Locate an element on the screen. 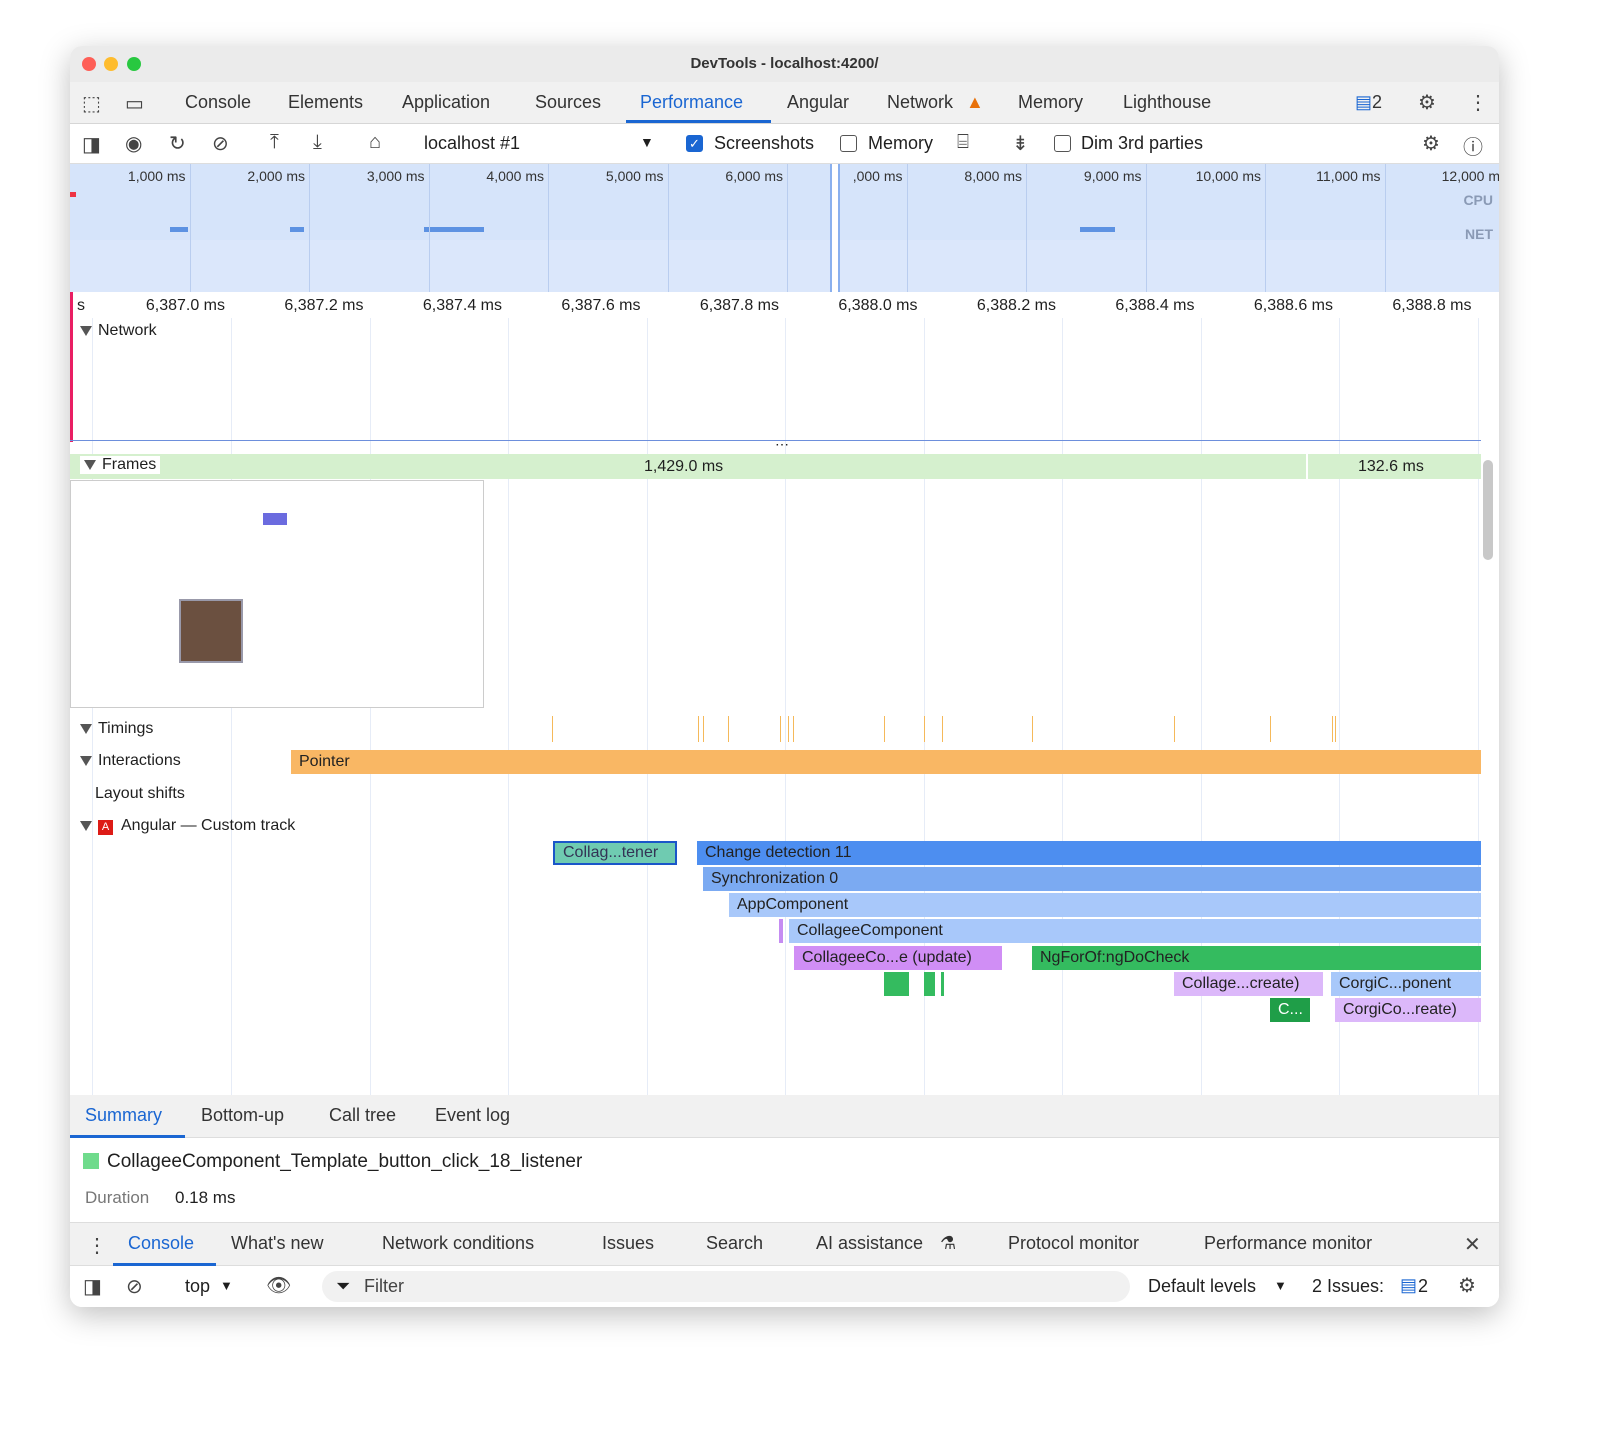 The width and height of the screenshot is (1600, 1429). drawer-tab-search: Search is located at coordinates (735, 1243).